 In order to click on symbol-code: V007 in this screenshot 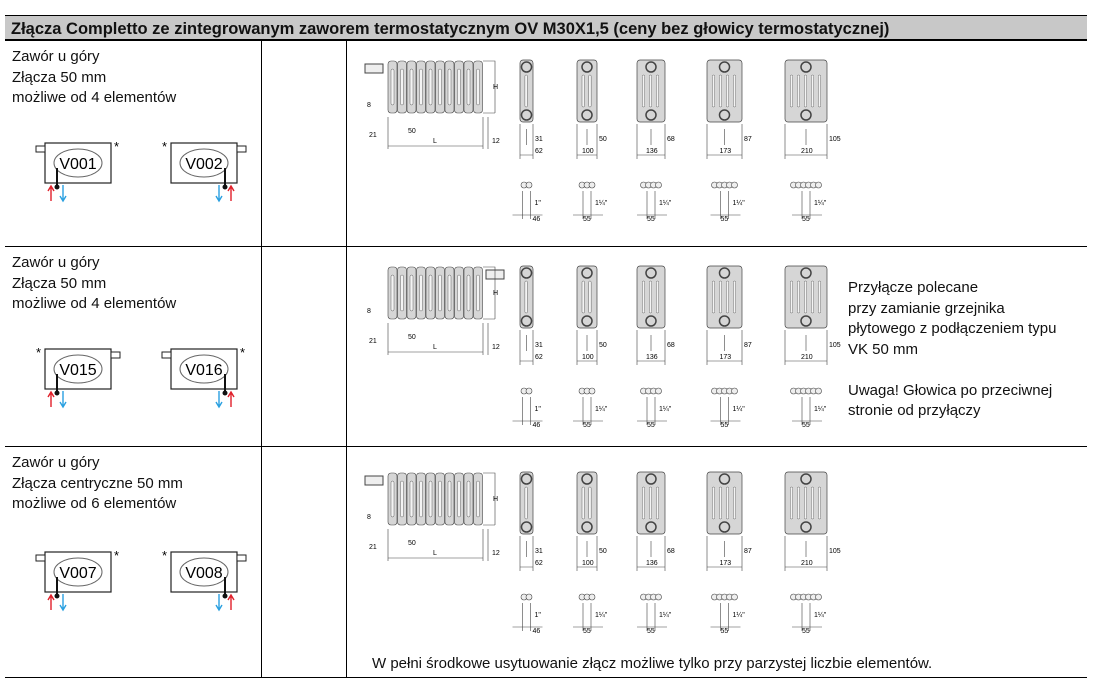, I will do `click(77, 573)`.